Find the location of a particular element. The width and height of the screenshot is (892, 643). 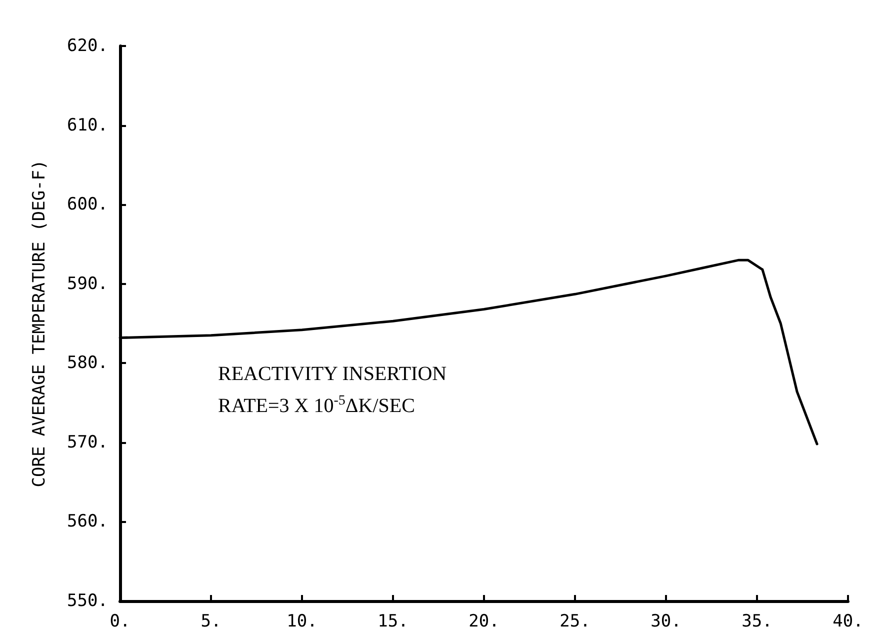

y-tick-label: 580. is located at coordinates (87, 363).